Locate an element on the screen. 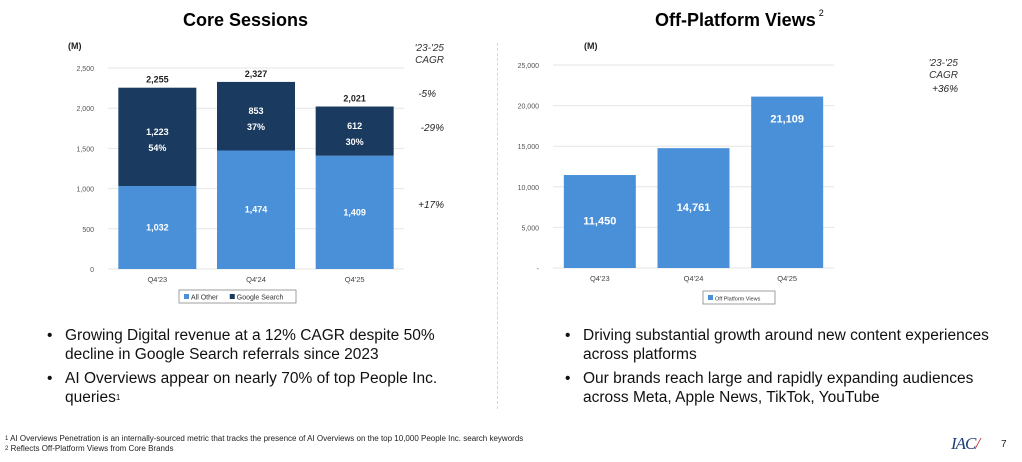 This screenshot has height=462, width=1022. y-tick-label: 500 is located at coordinates (88, 230).